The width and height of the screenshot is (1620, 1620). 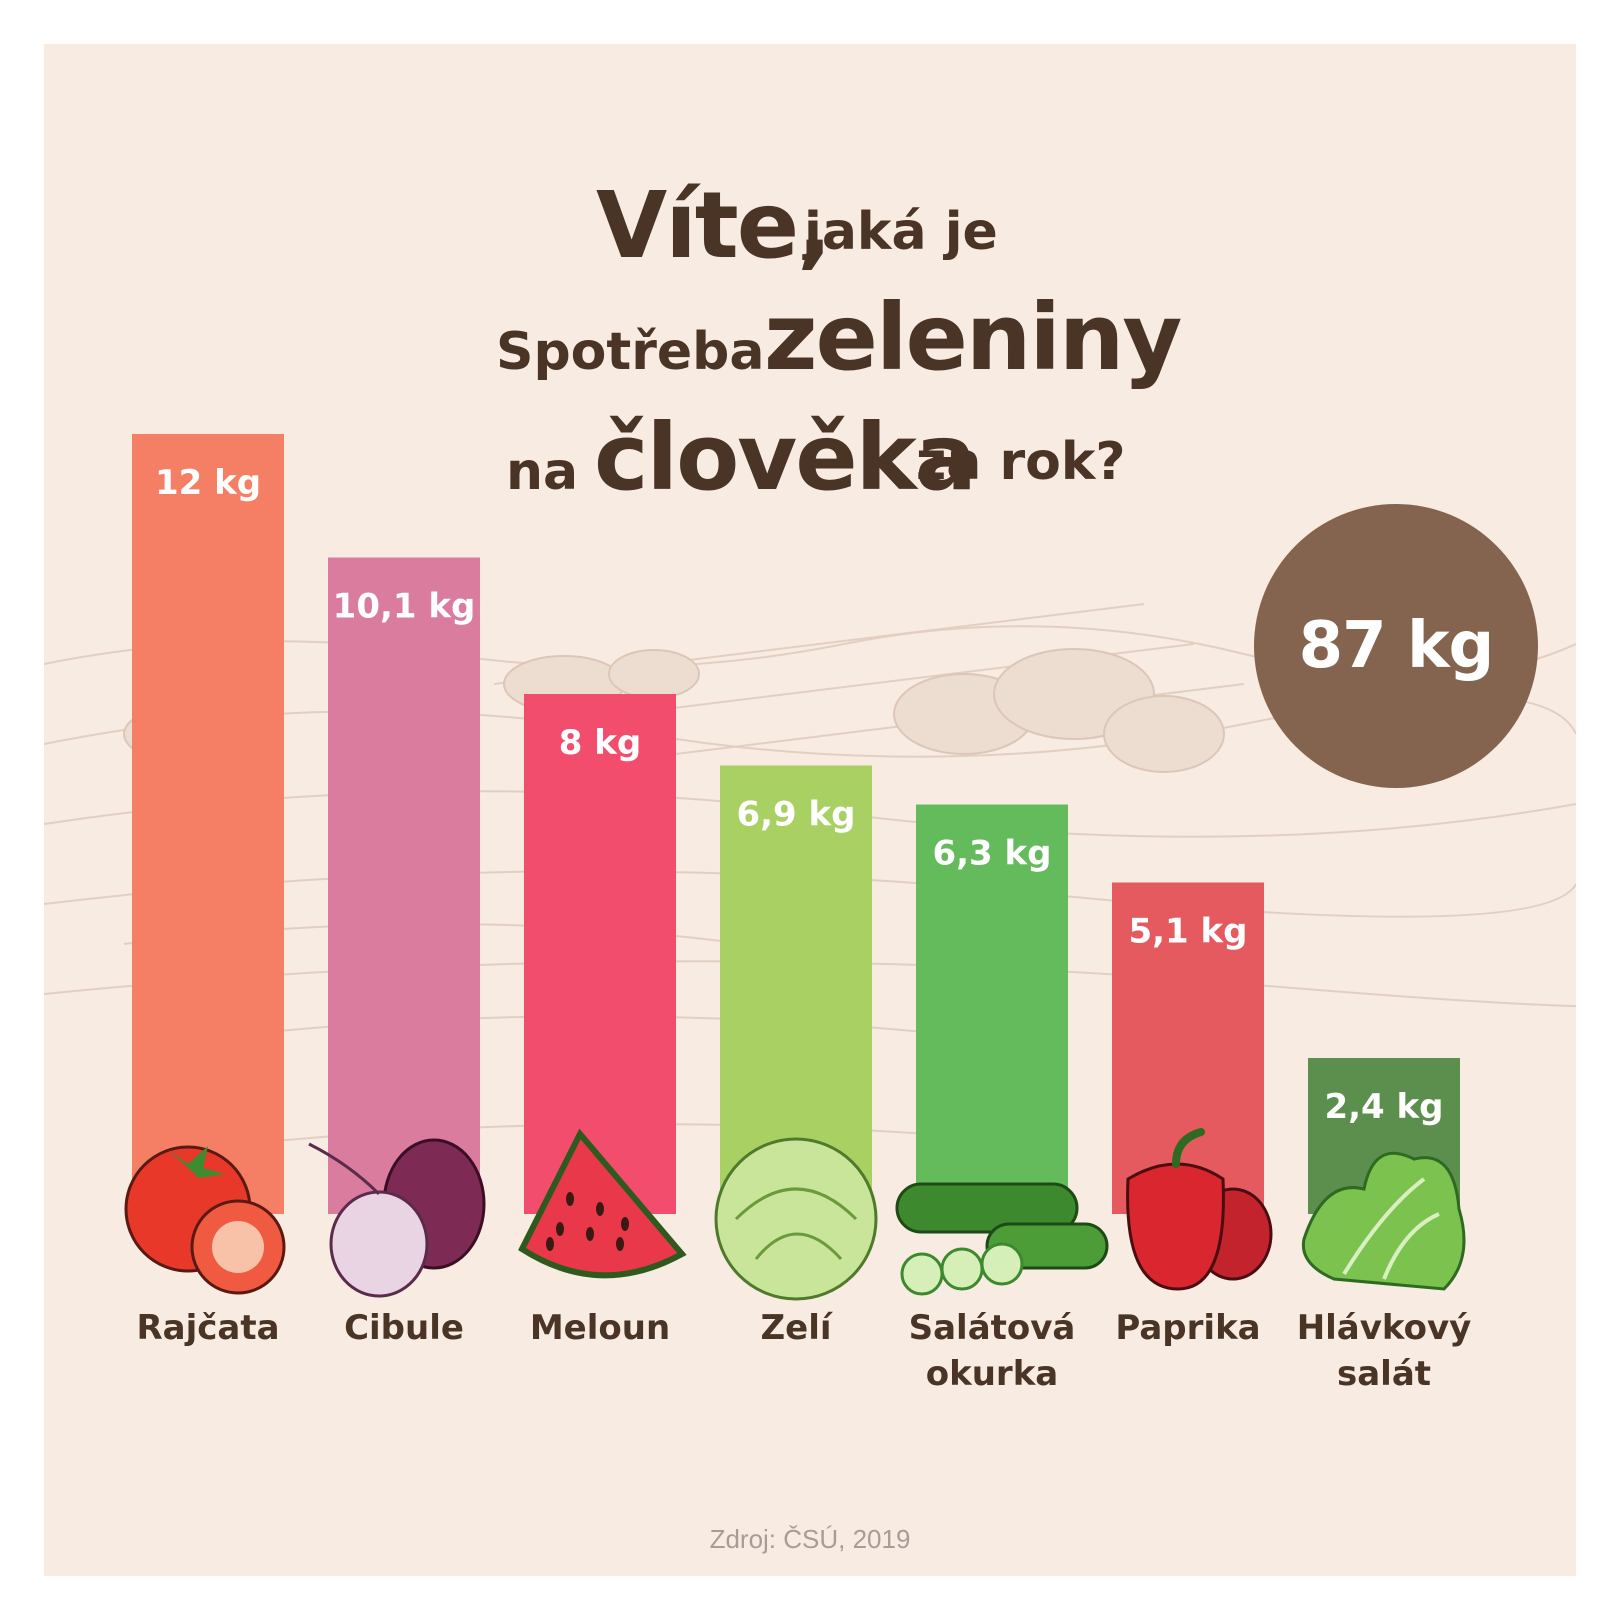 What do you see at coordinates (1021, 462) in the screenshot?
I see `title-word-7: za rok?` at bounding box center [1021, 462].